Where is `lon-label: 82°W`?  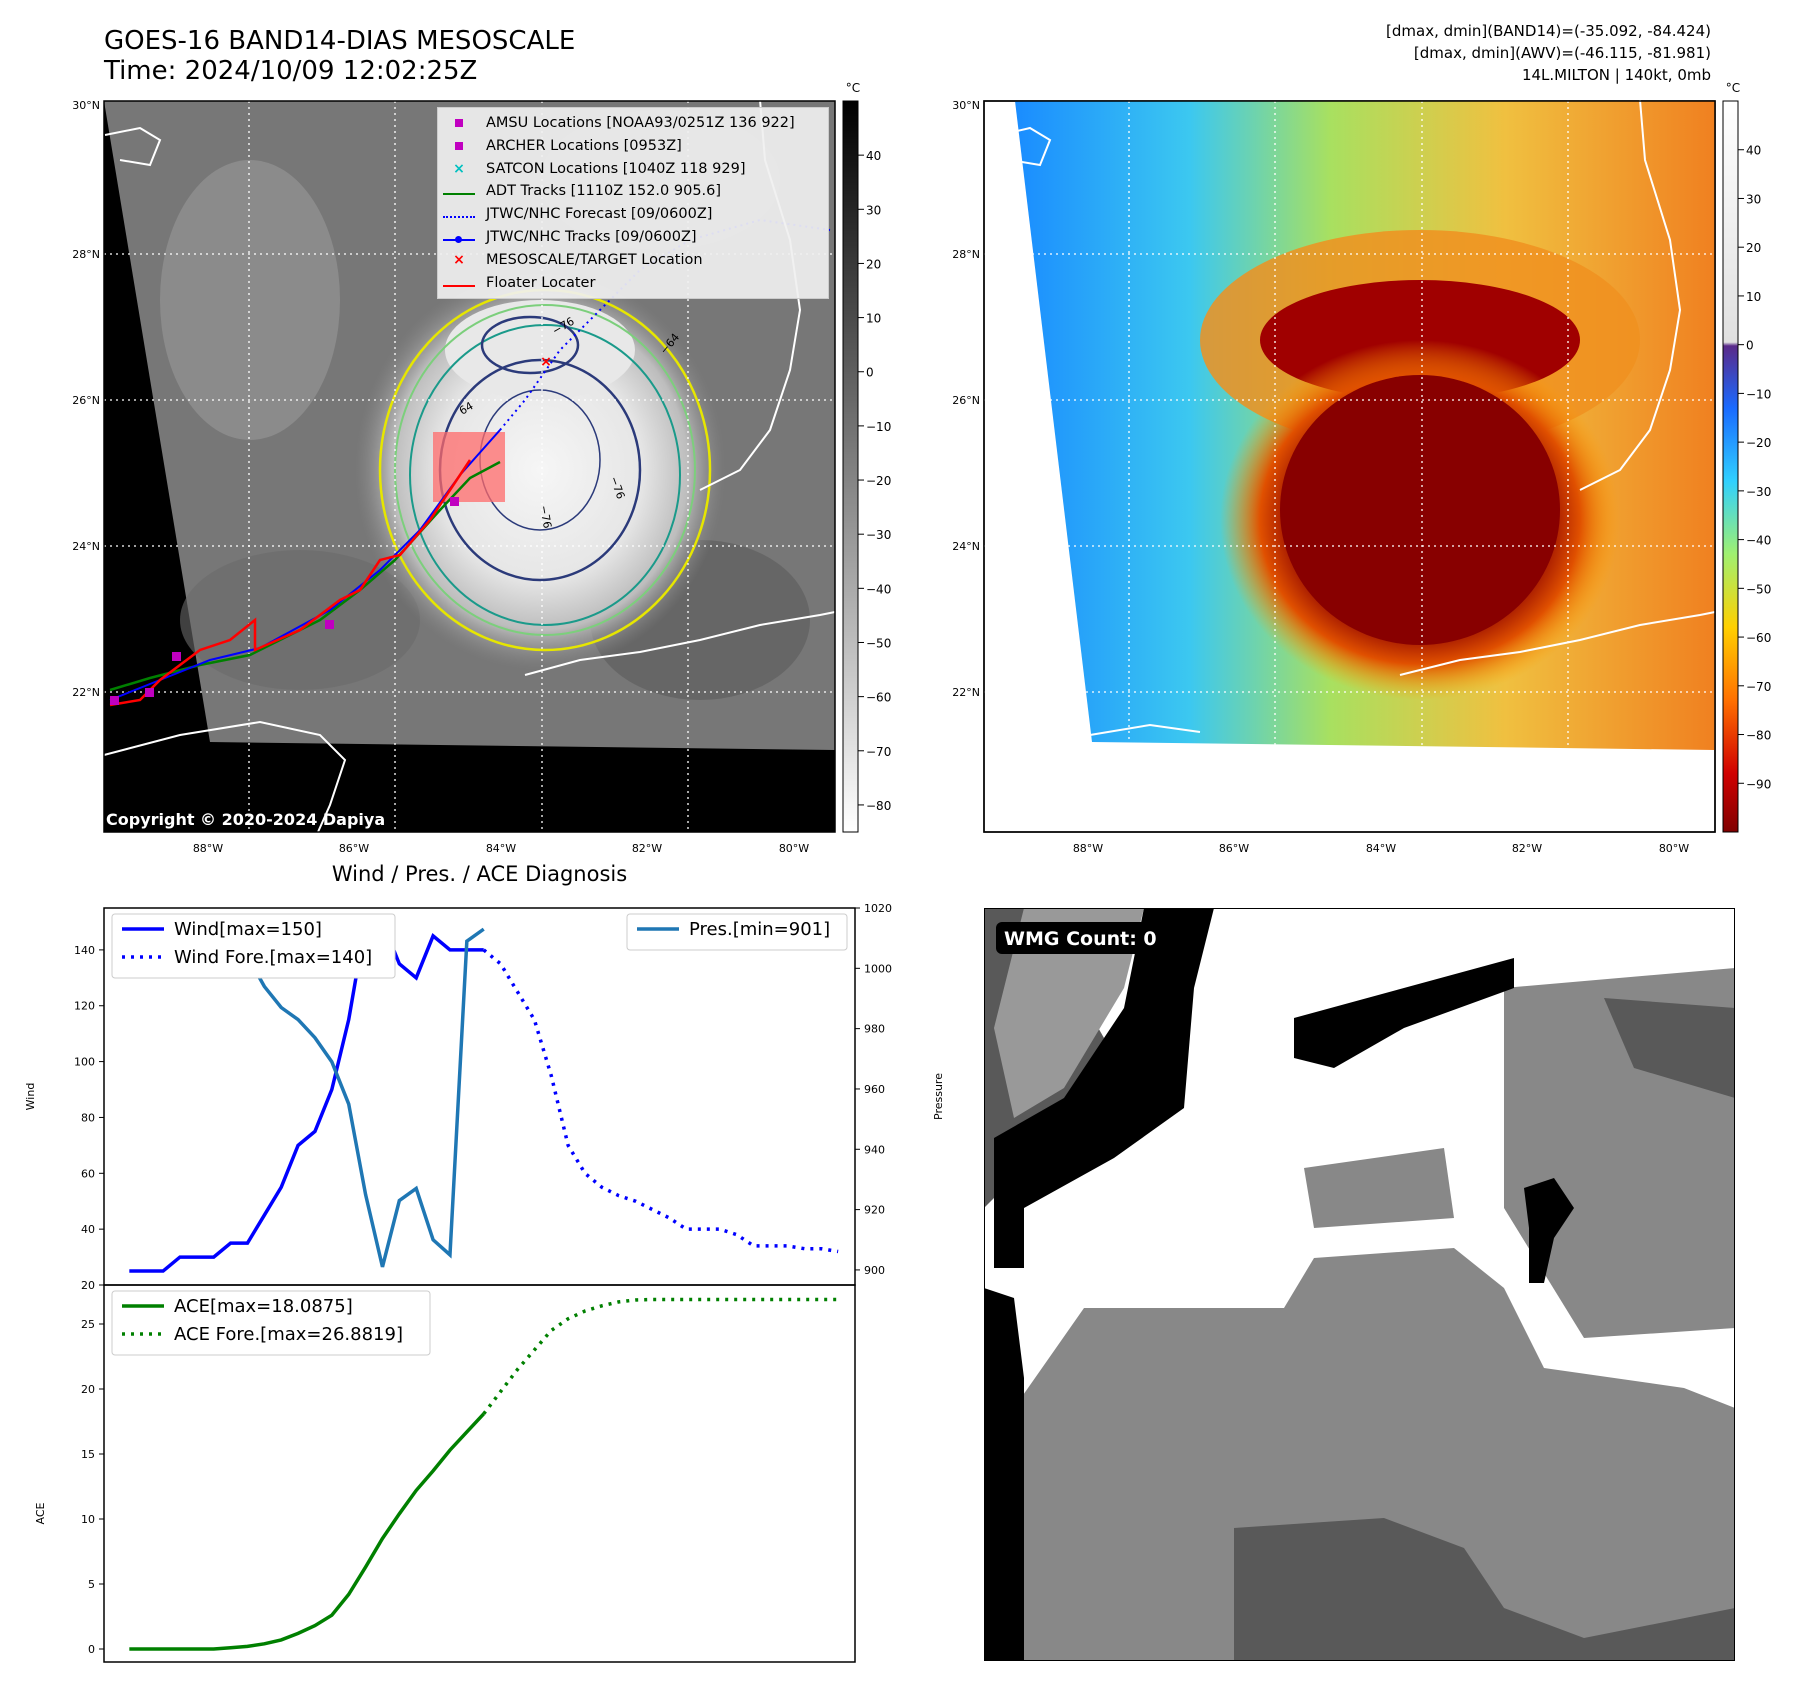
lon-label: 82°W is located at coordinates (647, 848).